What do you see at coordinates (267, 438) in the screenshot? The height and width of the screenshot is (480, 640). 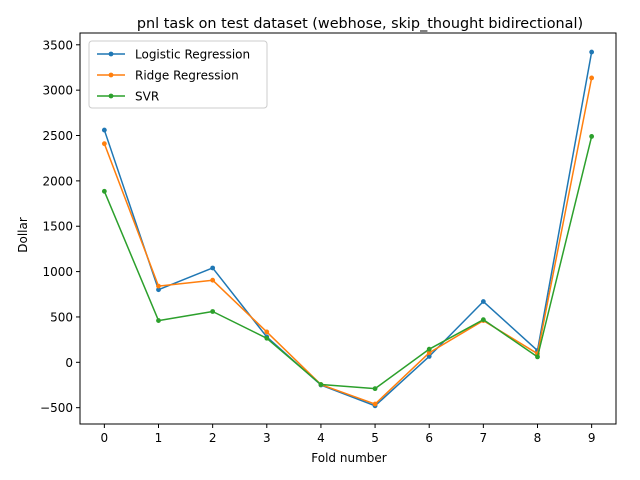 I see `x-tick-label: 3` at bounding box center [267, 438].